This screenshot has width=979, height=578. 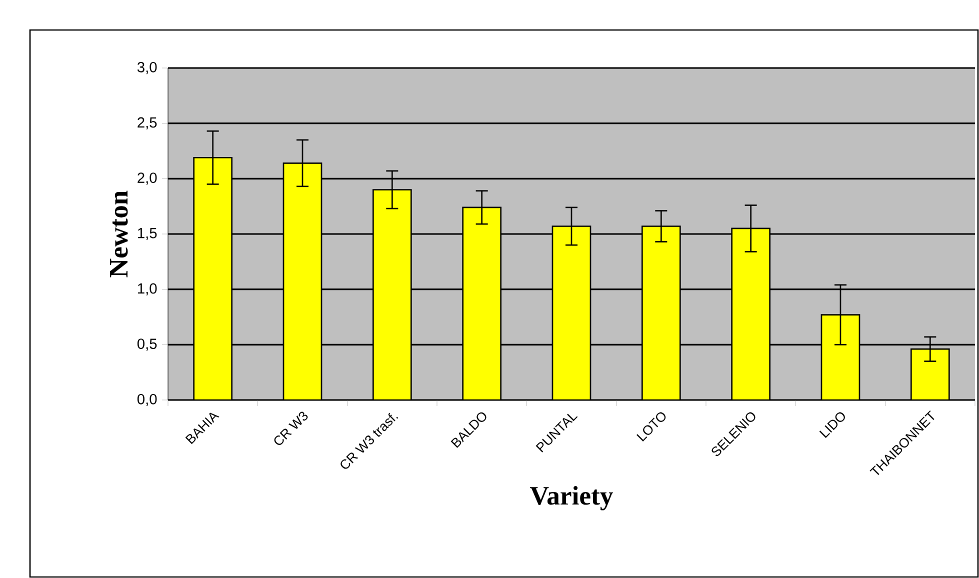 What do you see at coordinates (147, 234) in the screenshot?
I see `y-tick-label: 1,5` at bounding box center [147, 234].